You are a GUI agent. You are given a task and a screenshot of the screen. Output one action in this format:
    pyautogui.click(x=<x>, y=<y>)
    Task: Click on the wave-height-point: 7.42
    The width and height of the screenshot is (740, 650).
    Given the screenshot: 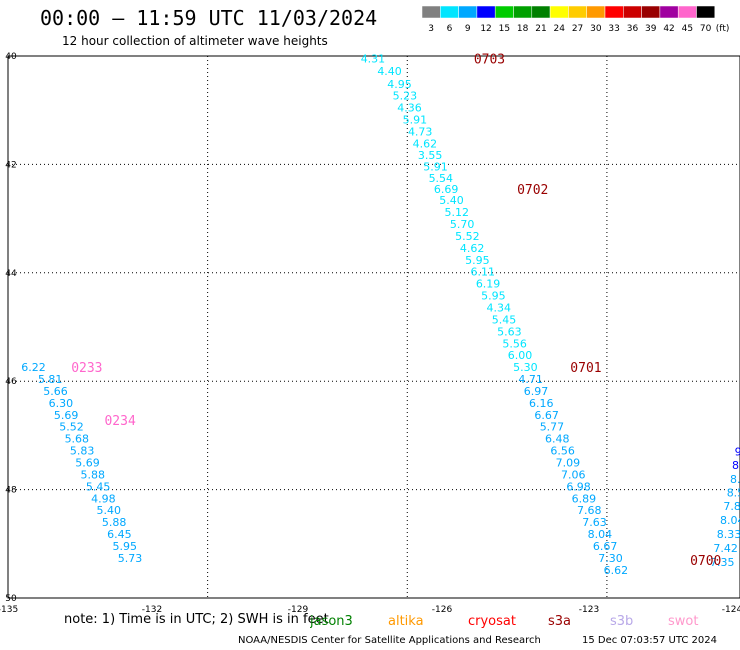 What is the action you would take?
    pyautogui.click(x=725, y=548)
    